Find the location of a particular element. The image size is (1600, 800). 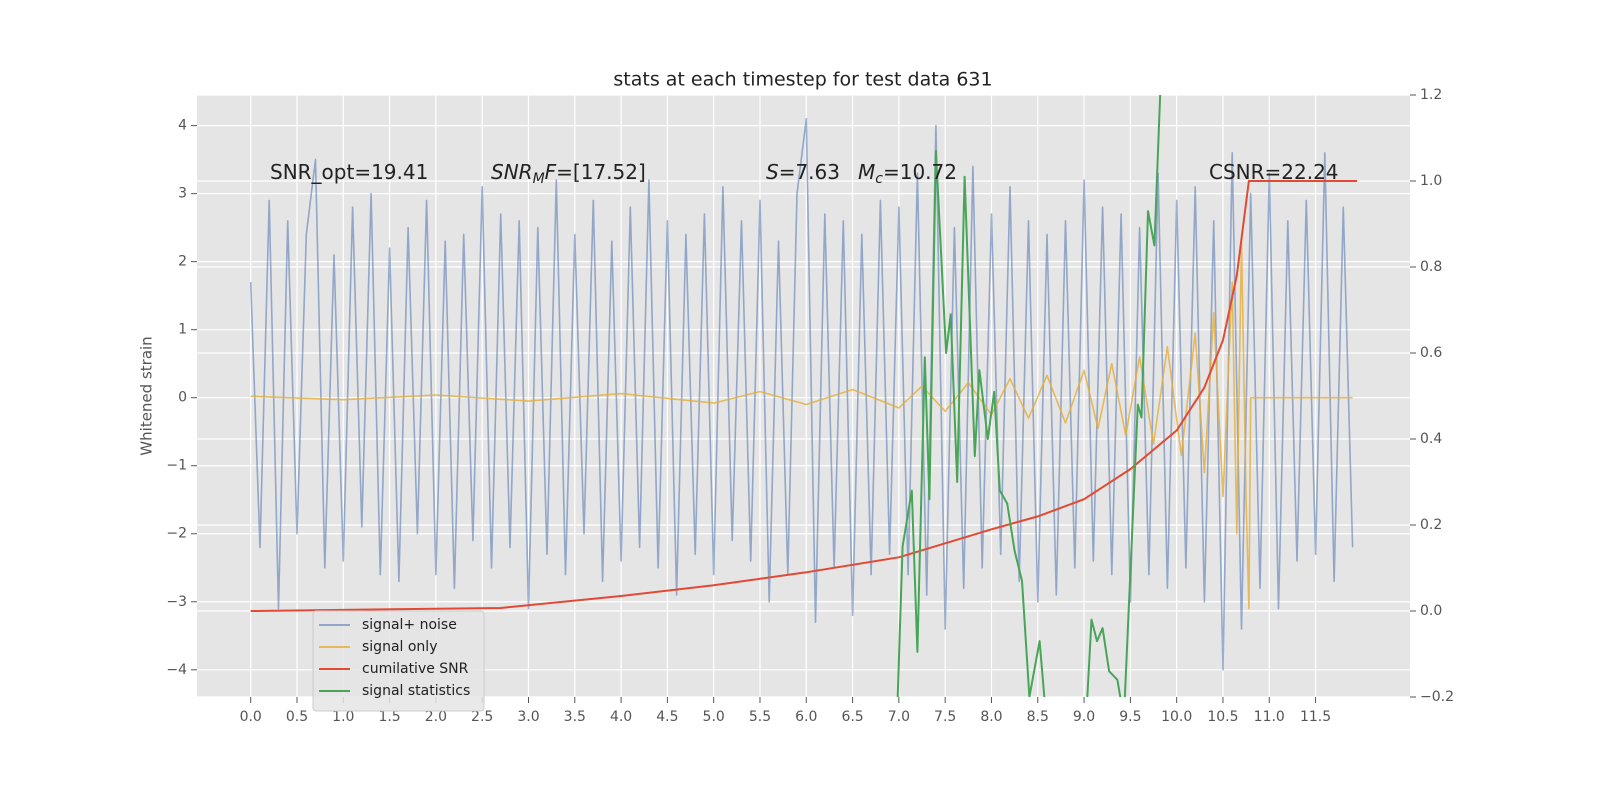

legend-label: signal+ noise is located at coordinates (409, 625).